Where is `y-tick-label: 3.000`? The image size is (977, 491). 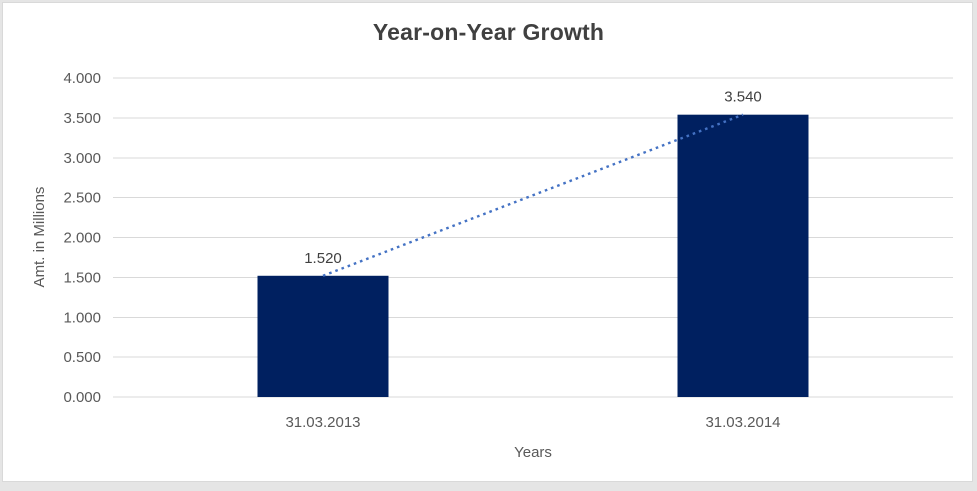 y-tick-label: 3.000 is located at coordinates (82, 158).